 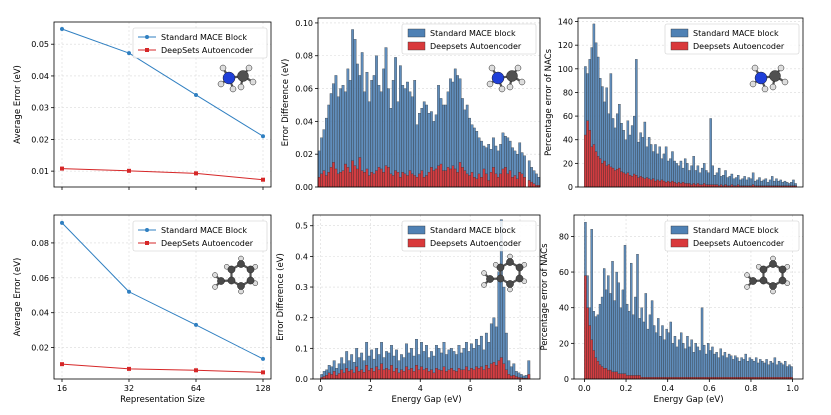 What do you see at coordinates (235, 275) in the screenshot?
I see `benzyl-radical-molecule-icon` at bounding box center [235, 275].